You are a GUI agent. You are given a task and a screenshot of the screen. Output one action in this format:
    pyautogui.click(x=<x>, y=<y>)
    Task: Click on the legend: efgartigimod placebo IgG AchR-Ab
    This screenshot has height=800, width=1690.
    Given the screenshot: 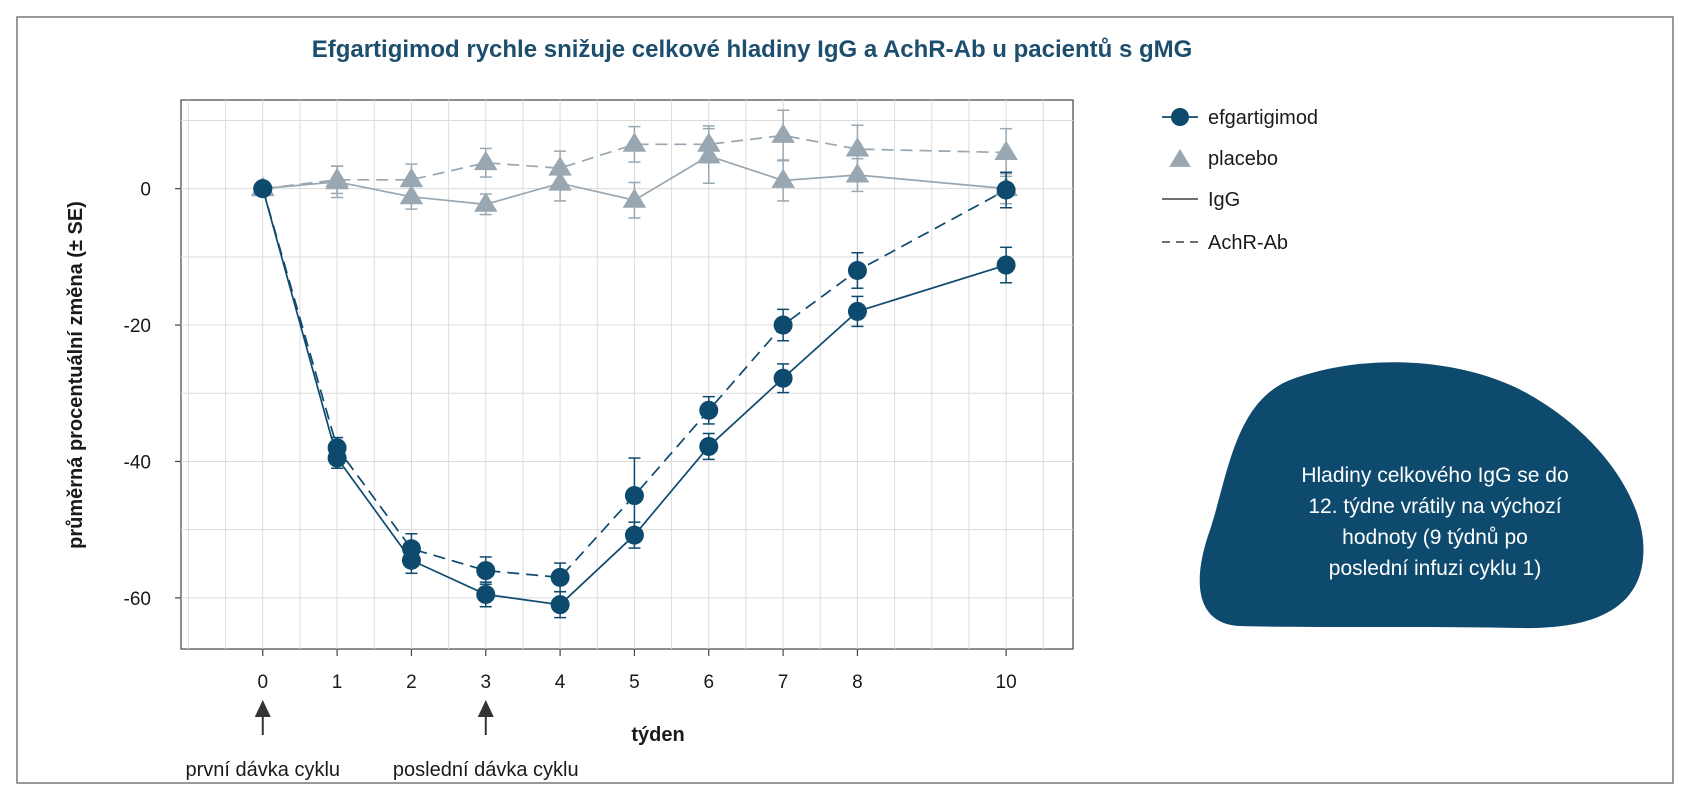 What is the action you would take?
    pyautogui.click(x=1240, y=180)
    